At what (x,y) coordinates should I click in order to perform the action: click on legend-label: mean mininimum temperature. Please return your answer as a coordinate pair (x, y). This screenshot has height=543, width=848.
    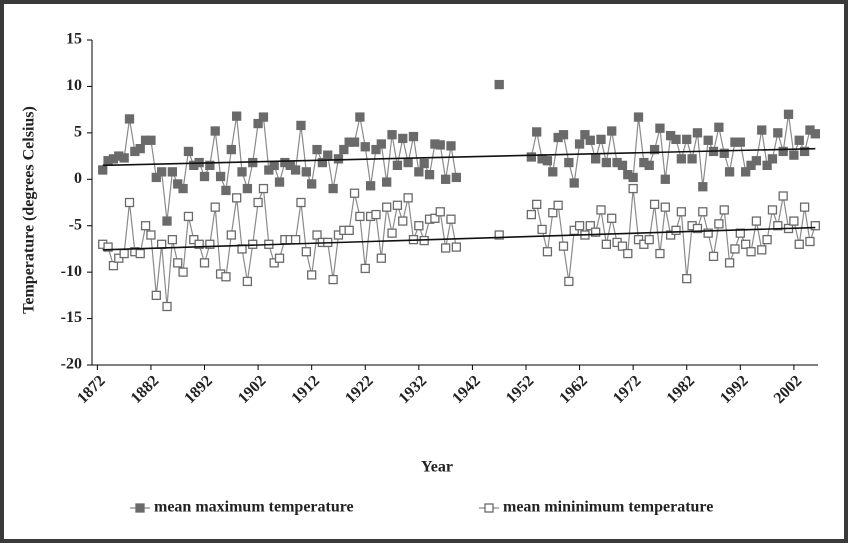
    Looking at the image, I should click on (608, 507).